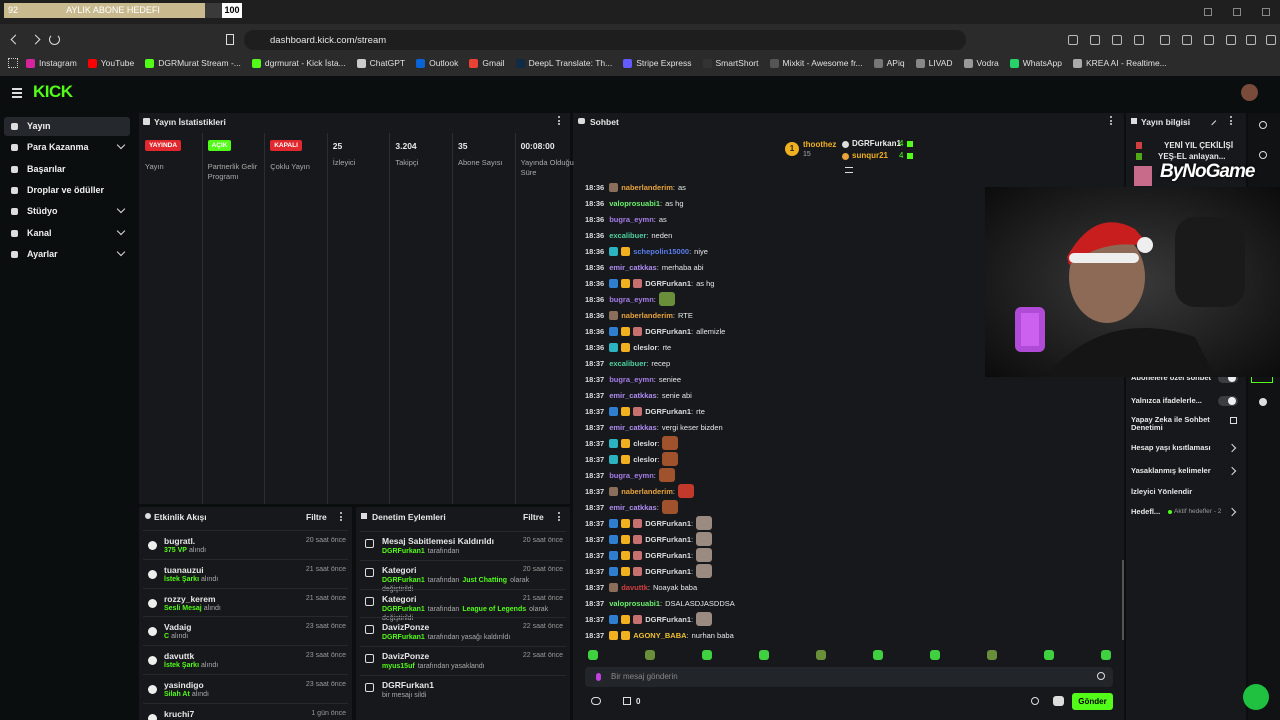  I want to click on detail-part: myus15uf, so click(398, 667).